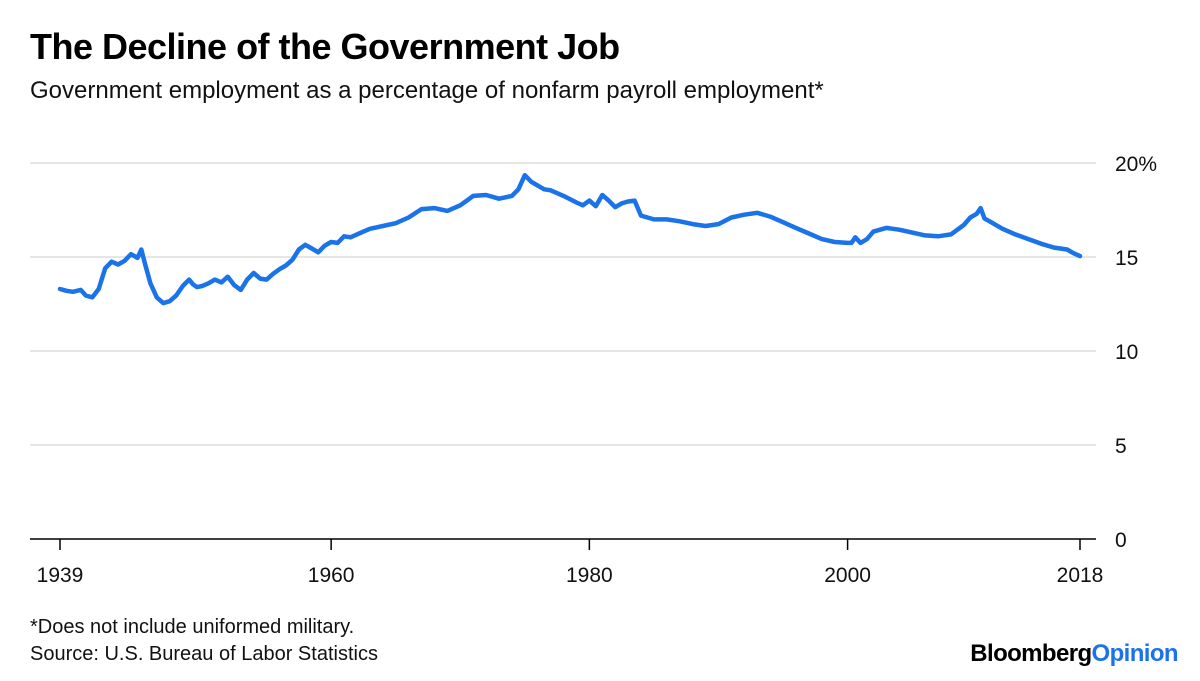 Image resolution: width=1200 pixels, height=681 pixels. Describe the element at coordinates (589, 575) in the screenshot. I see `x-tick-label: 1980` at that location.